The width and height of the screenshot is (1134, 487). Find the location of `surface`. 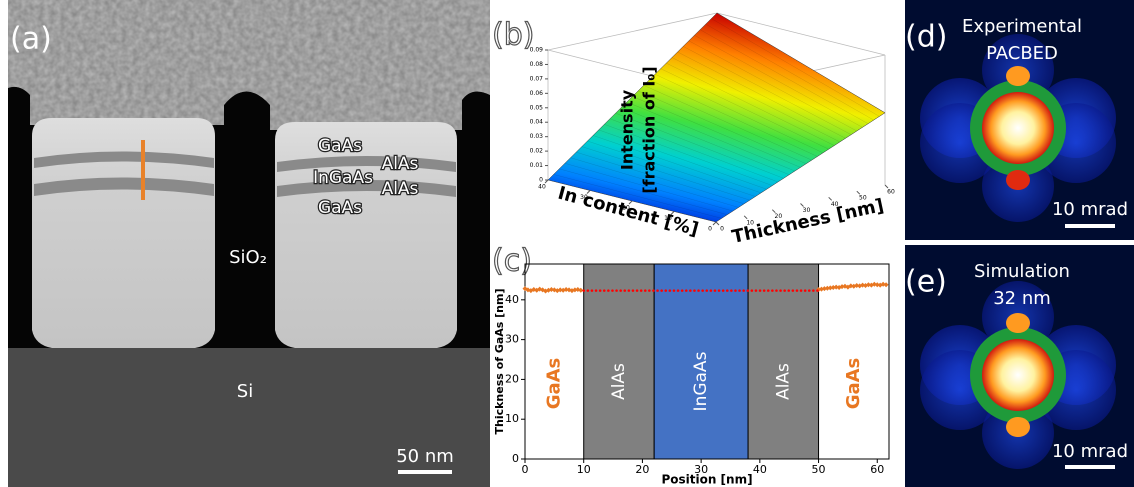

surface is located at coordinates (716, 117).